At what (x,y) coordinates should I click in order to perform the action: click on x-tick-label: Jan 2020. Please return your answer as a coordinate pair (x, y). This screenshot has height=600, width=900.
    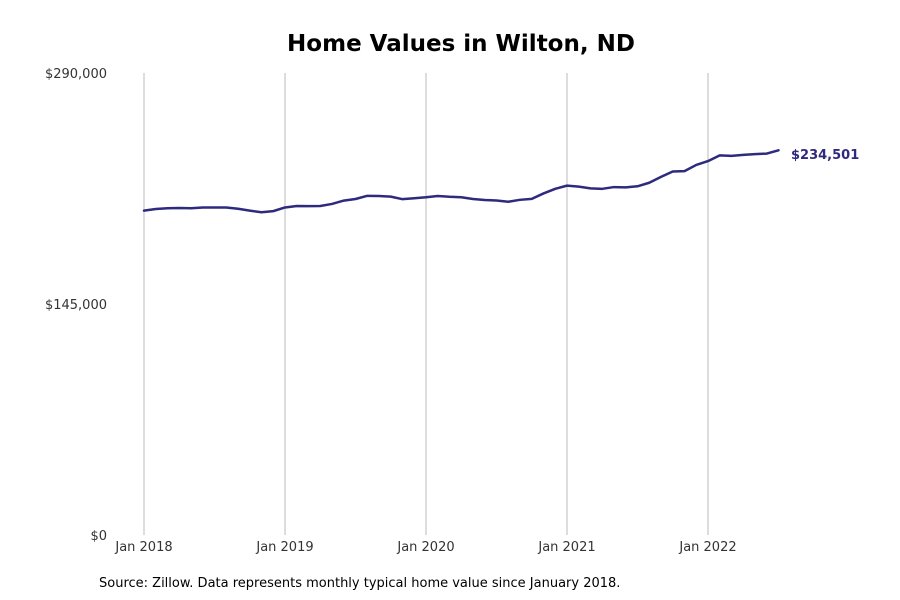
    Looking at the image, I should click on (425, 547).